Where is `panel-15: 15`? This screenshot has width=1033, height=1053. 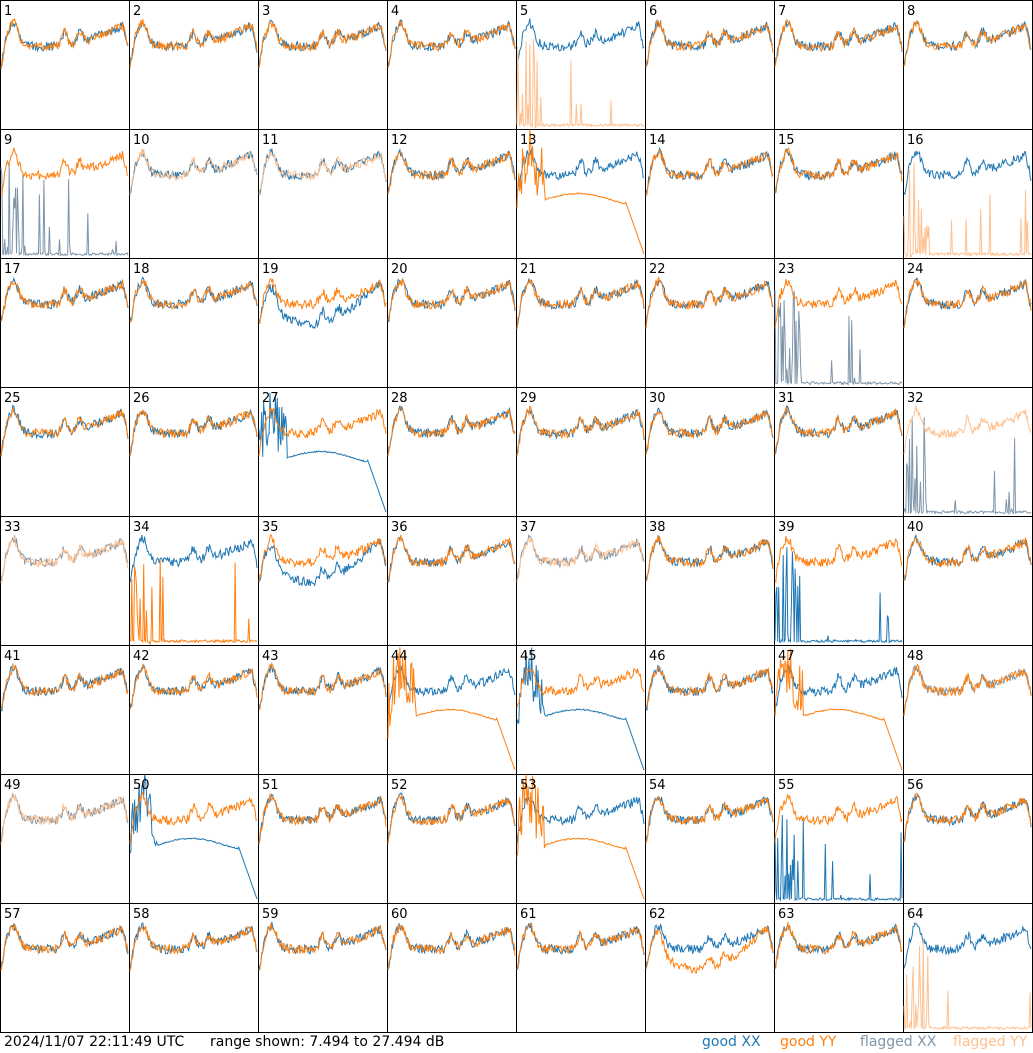 panel-15: 15 is located at coordinates (839, 194).